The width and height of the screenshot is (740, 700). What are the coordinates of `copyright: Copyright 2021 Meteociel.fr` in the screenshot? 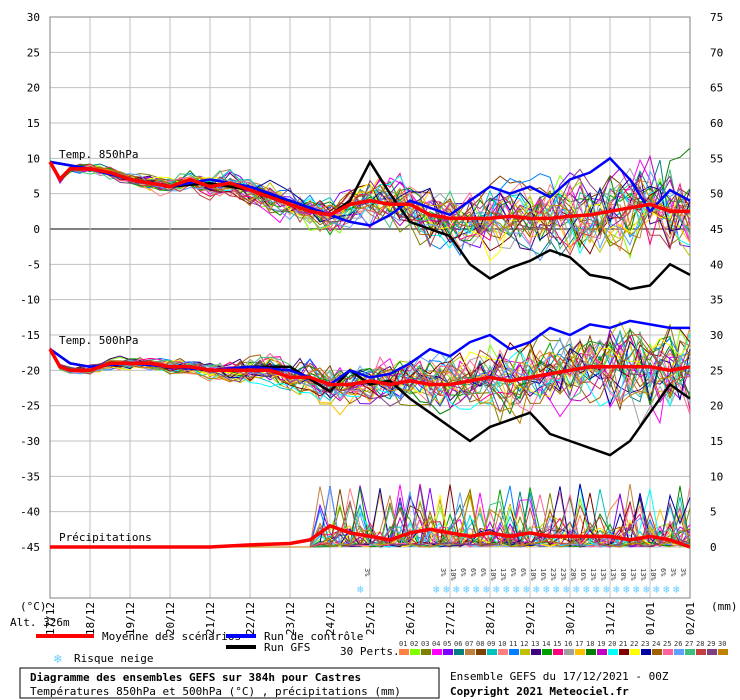 It's located at (539, 691).